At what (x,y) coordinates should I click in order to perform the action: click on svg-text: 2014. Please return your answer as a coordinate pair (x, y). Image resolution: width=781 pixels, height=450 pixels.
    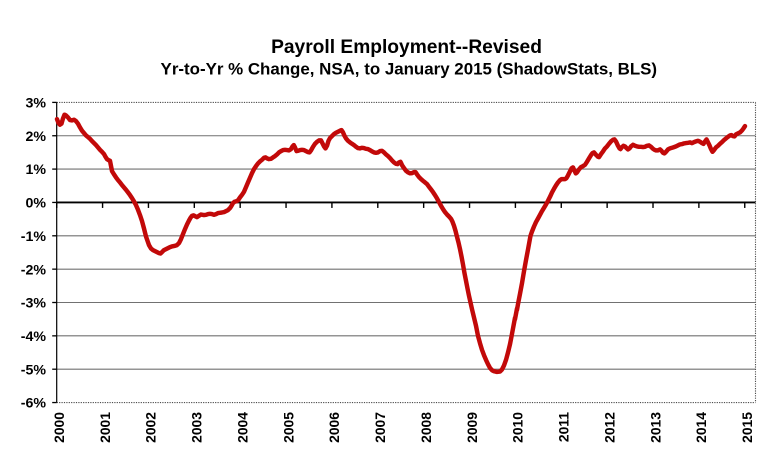
    Looking at the image, I should click on (701, 427).